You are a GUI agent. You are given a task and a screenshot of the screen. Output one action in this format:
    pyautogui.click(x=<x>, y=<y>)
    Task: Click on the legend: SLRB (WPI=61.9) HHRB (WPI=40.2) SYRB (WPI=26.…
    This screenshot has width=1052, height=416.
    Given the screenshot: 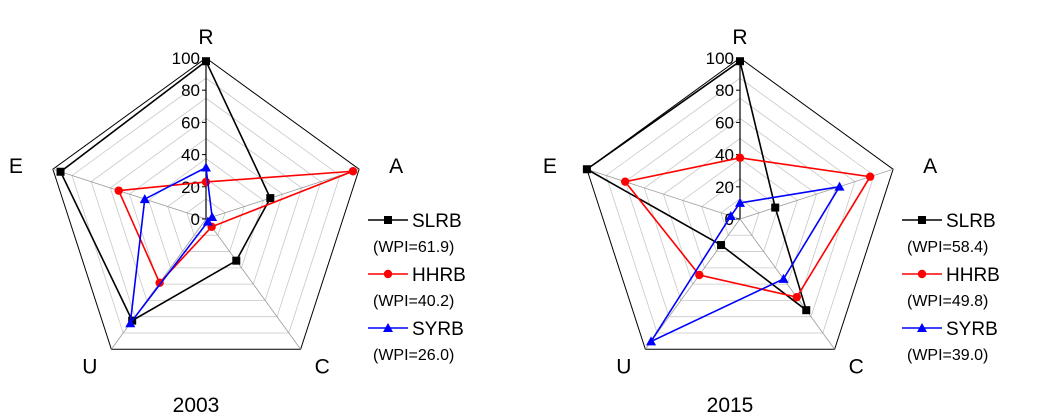 What is the action you would take?
    pyautogui.click(x=417, y=287)
    